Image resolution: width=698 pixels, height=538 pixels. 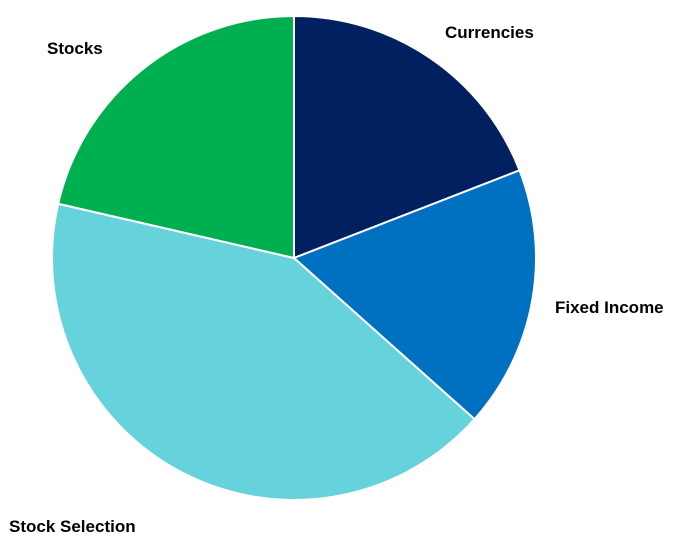 I want to click on slice-label-stocks: Stocks, so click(x=75, y=48).